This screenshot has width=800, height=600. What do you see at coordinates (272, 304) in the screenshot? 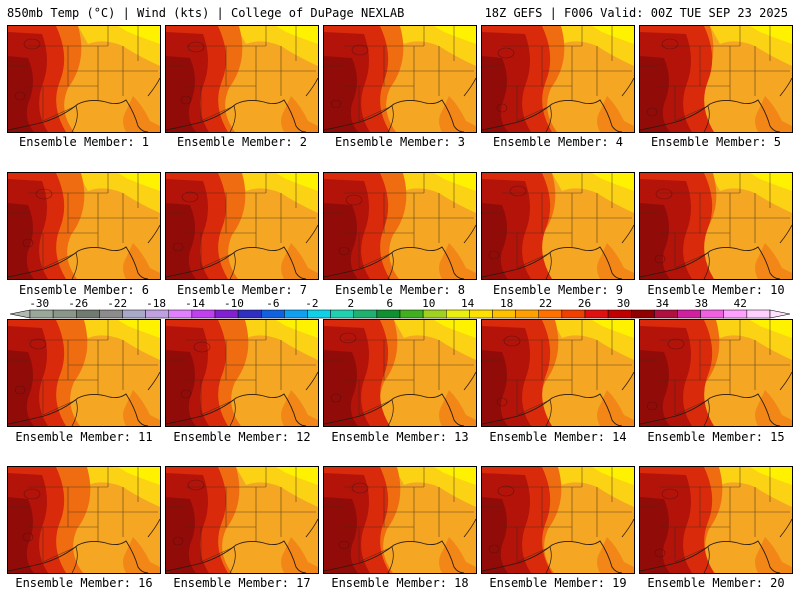
I see `colorbar-tick-label: -6` at bounding box center [272, 304].